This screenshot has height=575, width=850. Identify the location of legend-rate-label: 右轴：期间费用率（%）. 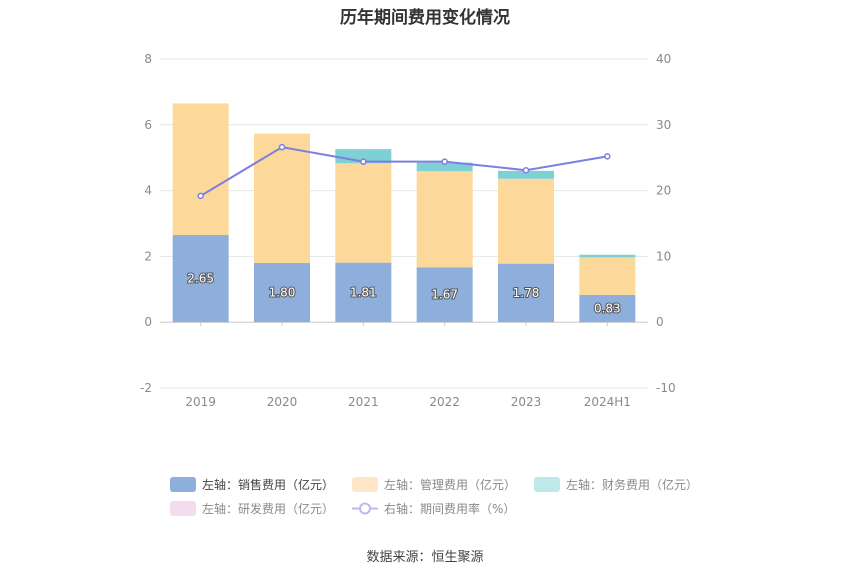
(450, 508).